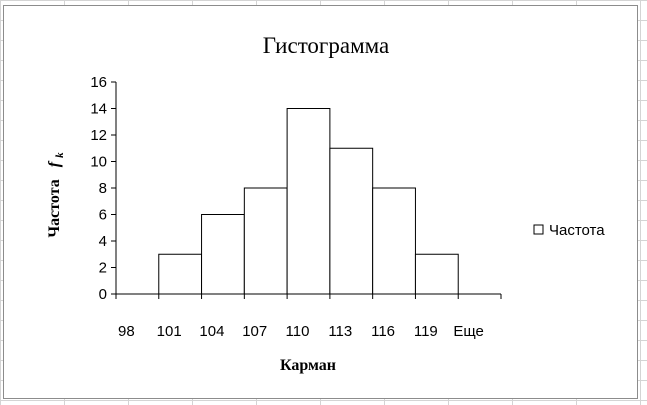 The width and height of the screenshot is (647, 405). Describe the element at coordinates (211, 331) in the screenshot. I see `x-tick-label: 104` at that location.